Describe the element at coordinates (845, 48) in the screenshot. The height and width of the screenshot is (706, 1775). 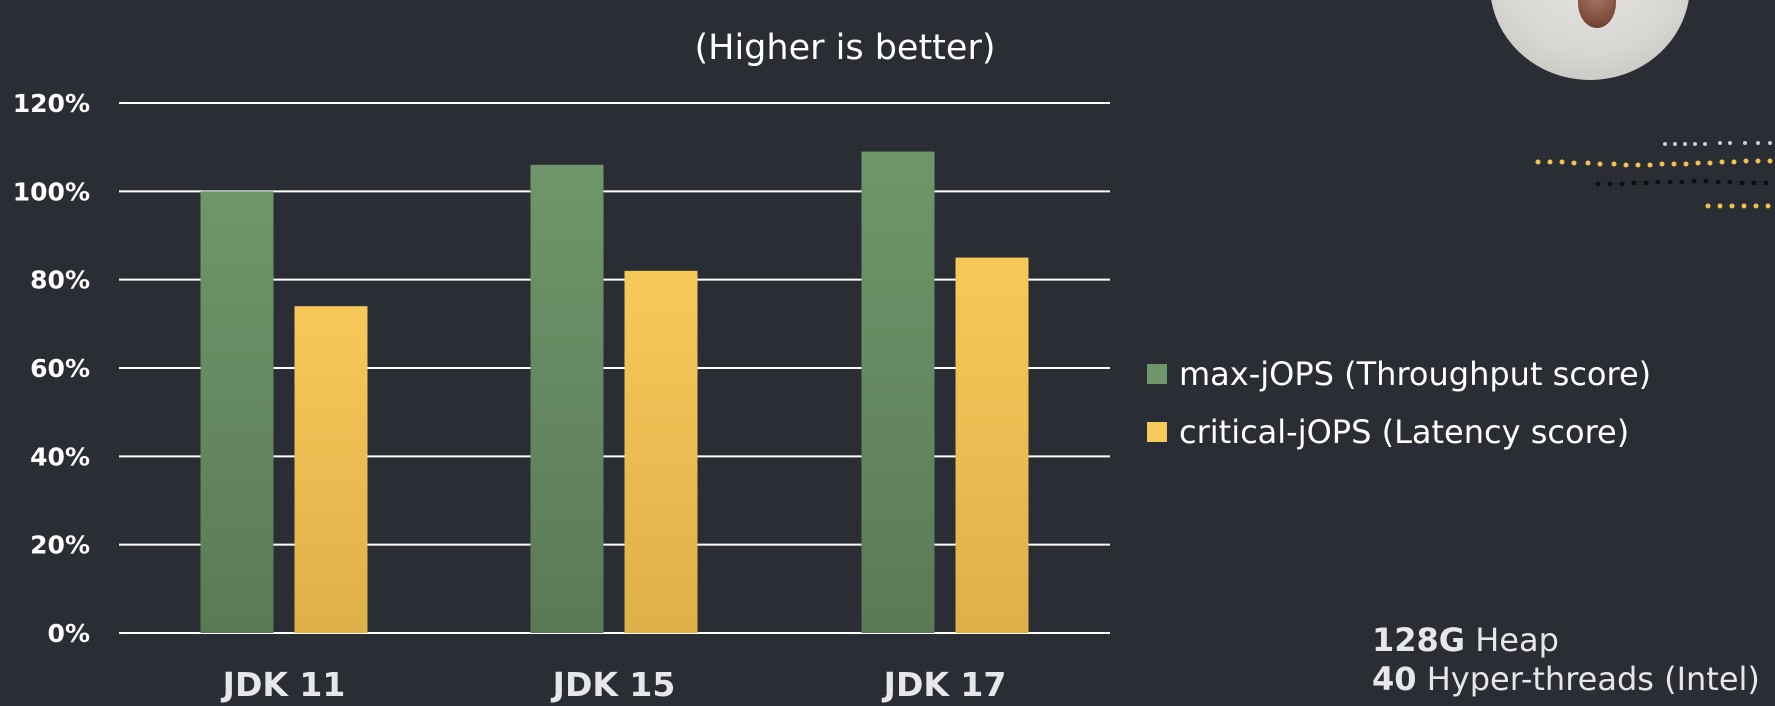
I see `chart-subtitle: (Higher is better)` at that location.